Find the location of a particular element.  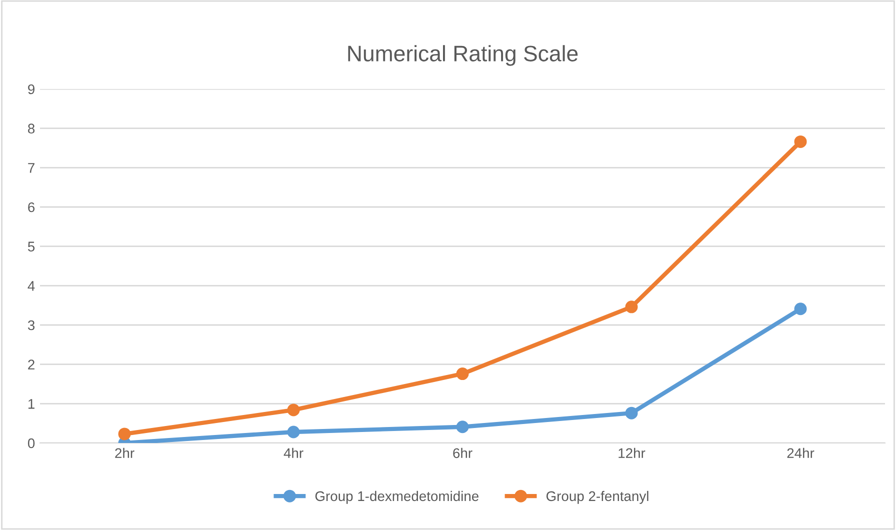

x-tick-label: 2hr is located at coordinates (124, 453).